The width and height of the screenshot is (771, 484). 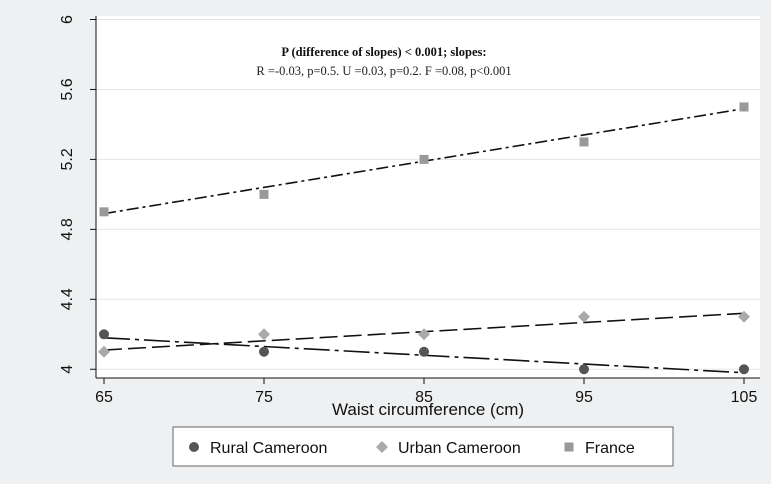 What do you see at coordinates (67, 89) in the screenshot?
I see `y-tick-label: 5.6` at bounding box center [67, 89].